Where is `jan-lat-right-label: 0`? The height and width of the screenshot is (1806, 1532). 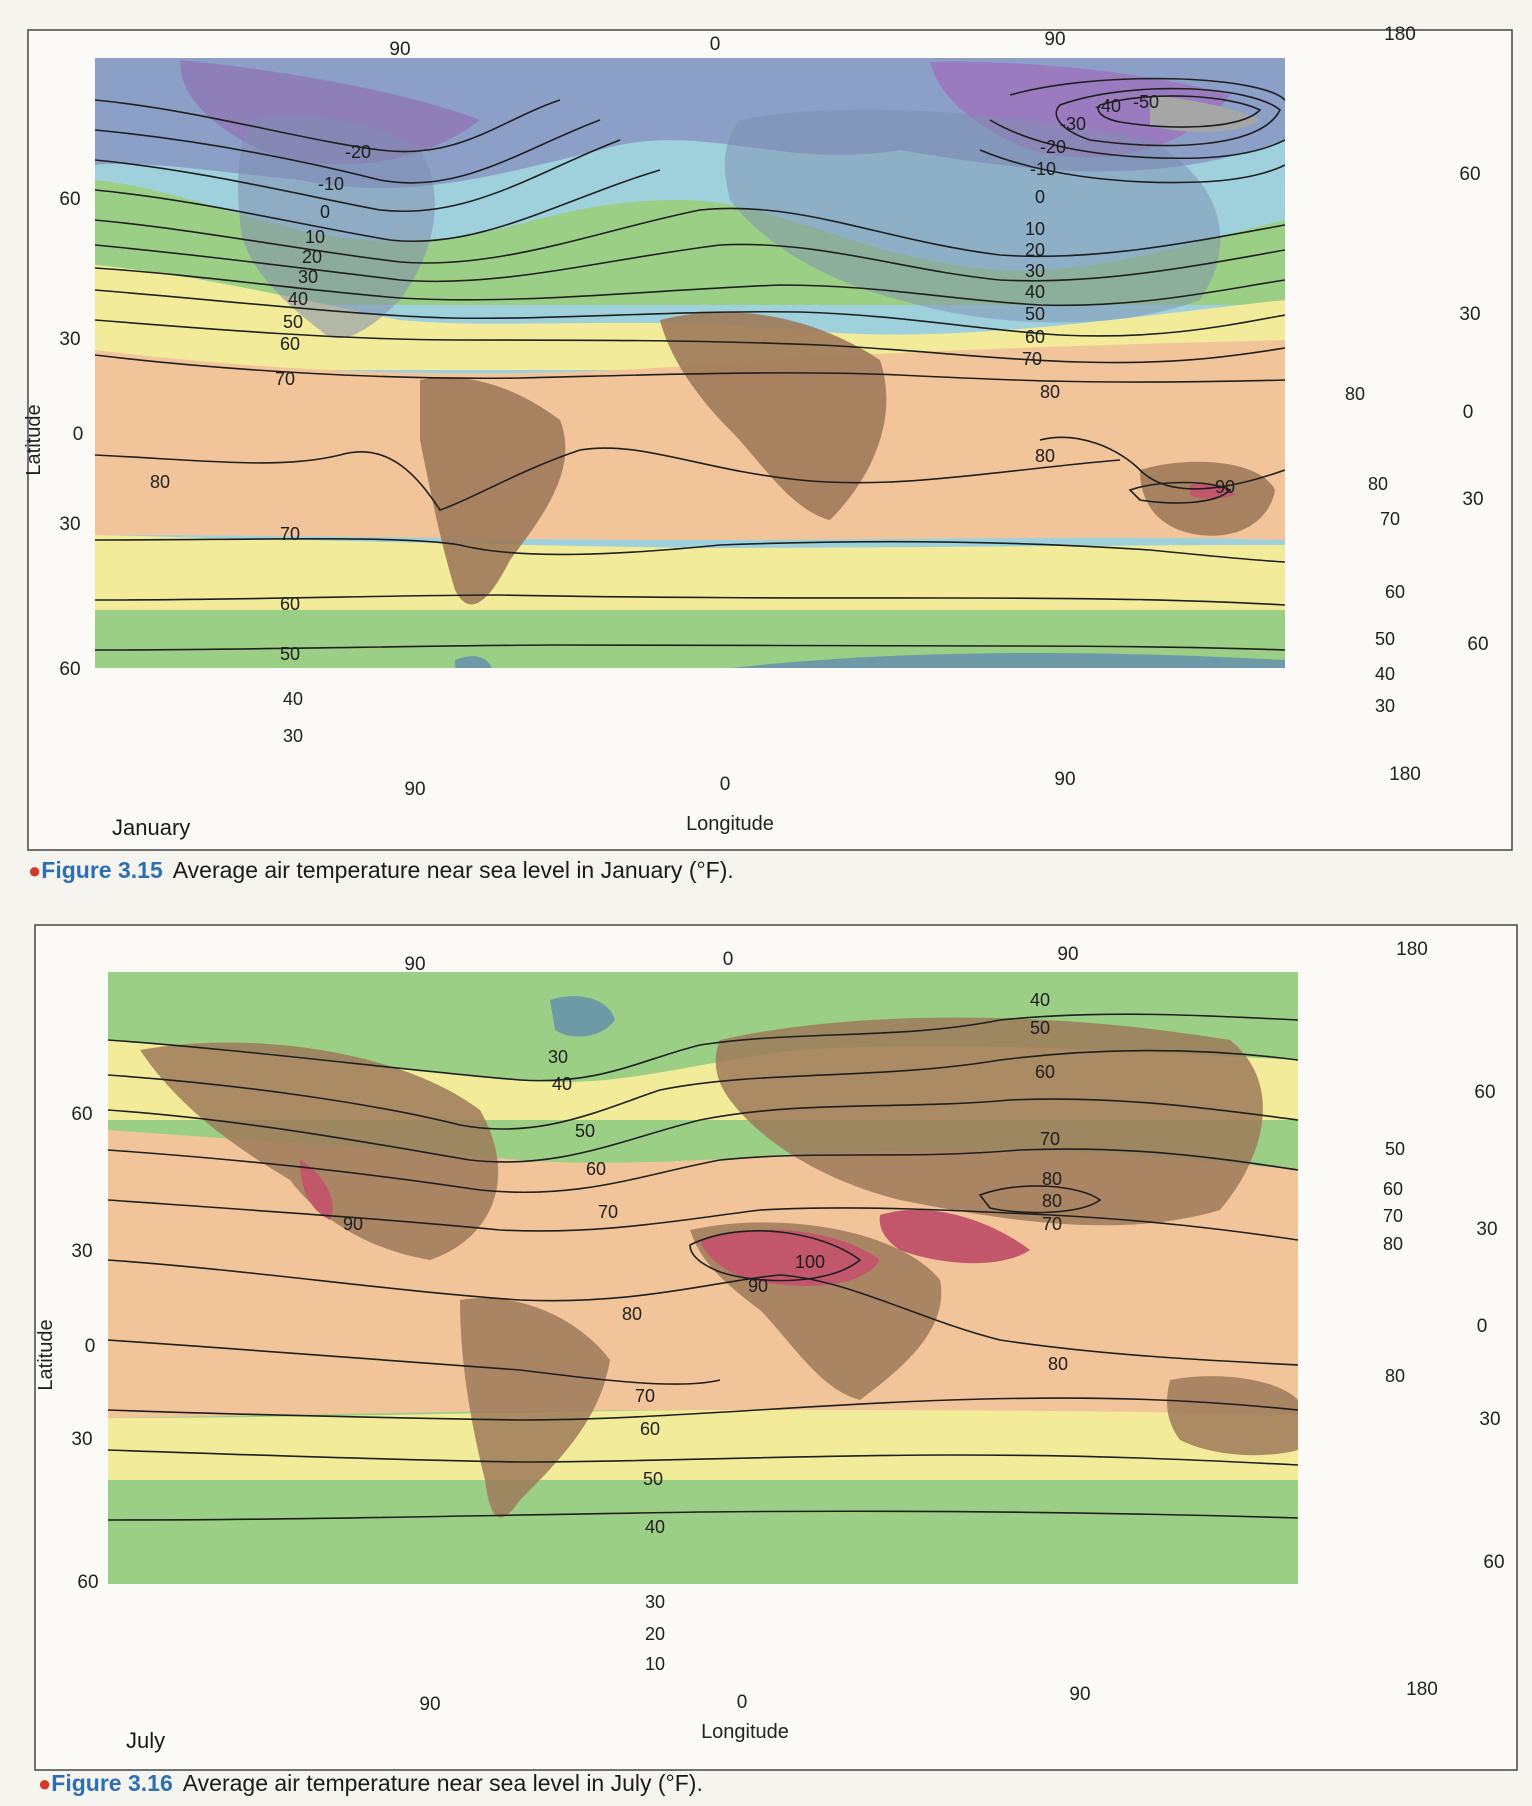
jan-lat-right-label: 0 is located at coordinates (1468, 412).